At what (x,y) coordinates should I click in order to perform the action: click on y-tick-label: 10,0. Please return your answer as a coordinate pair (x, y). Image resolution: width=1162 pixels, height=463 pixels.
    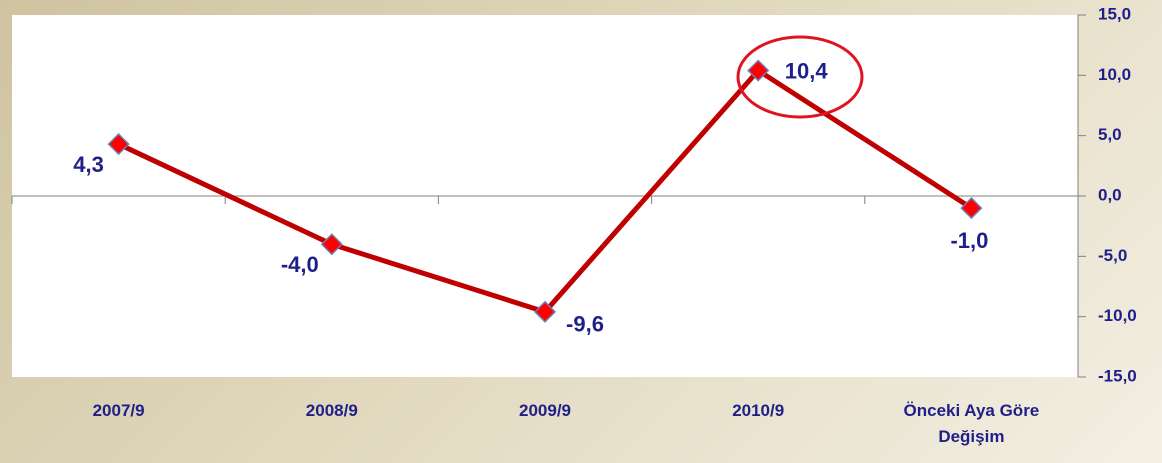
    Looking at the image, I should click on (1114, 74).